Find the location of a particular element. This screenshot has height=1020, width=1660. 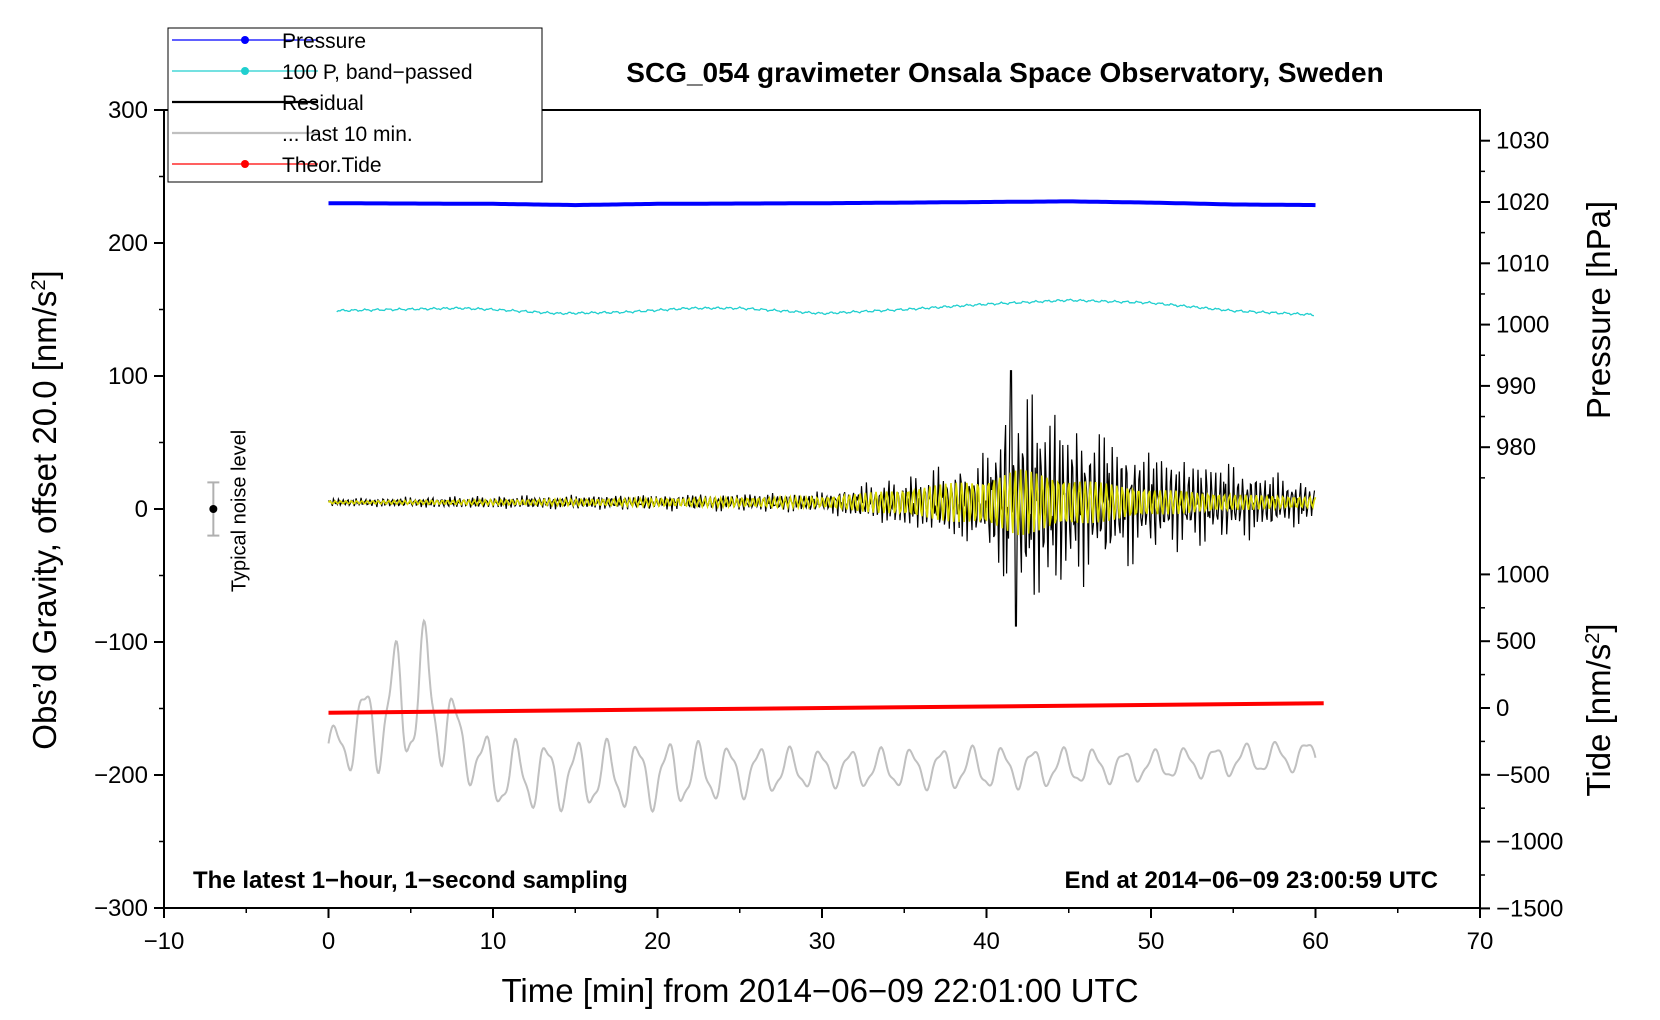

y-tide-tick-label: −1500 is located at coordinates (1529, 908).